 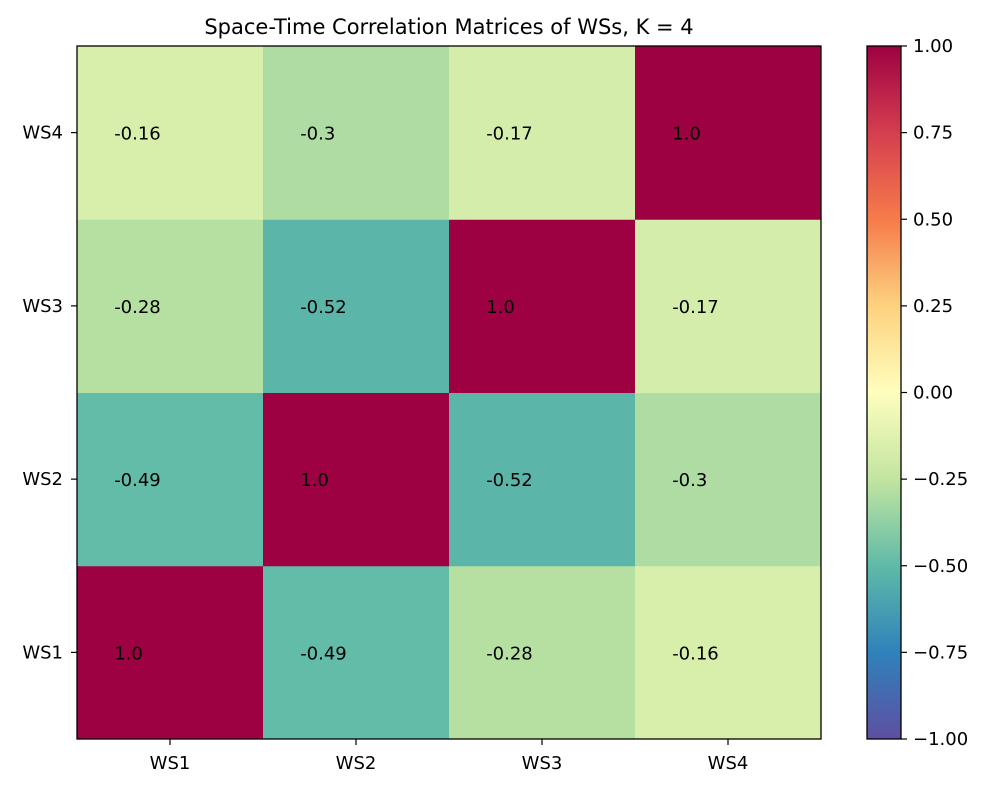 What do you see at coordinates (49, 393) in the screenshot?
I see `y-axis: WS1 WS2 WS3 WS4` at bounding box center [49, 393].